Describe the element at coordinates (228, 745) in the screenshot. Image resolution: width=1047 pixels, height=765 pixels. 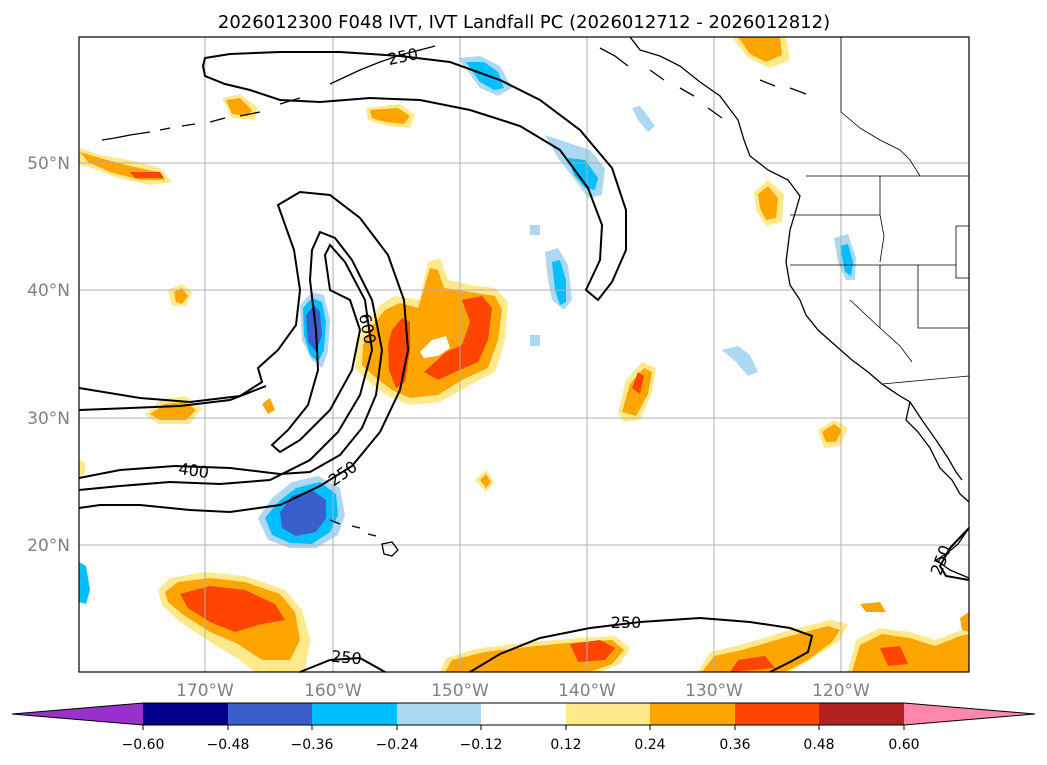
I see `colorbar-tick-label: −0.48` at that location.